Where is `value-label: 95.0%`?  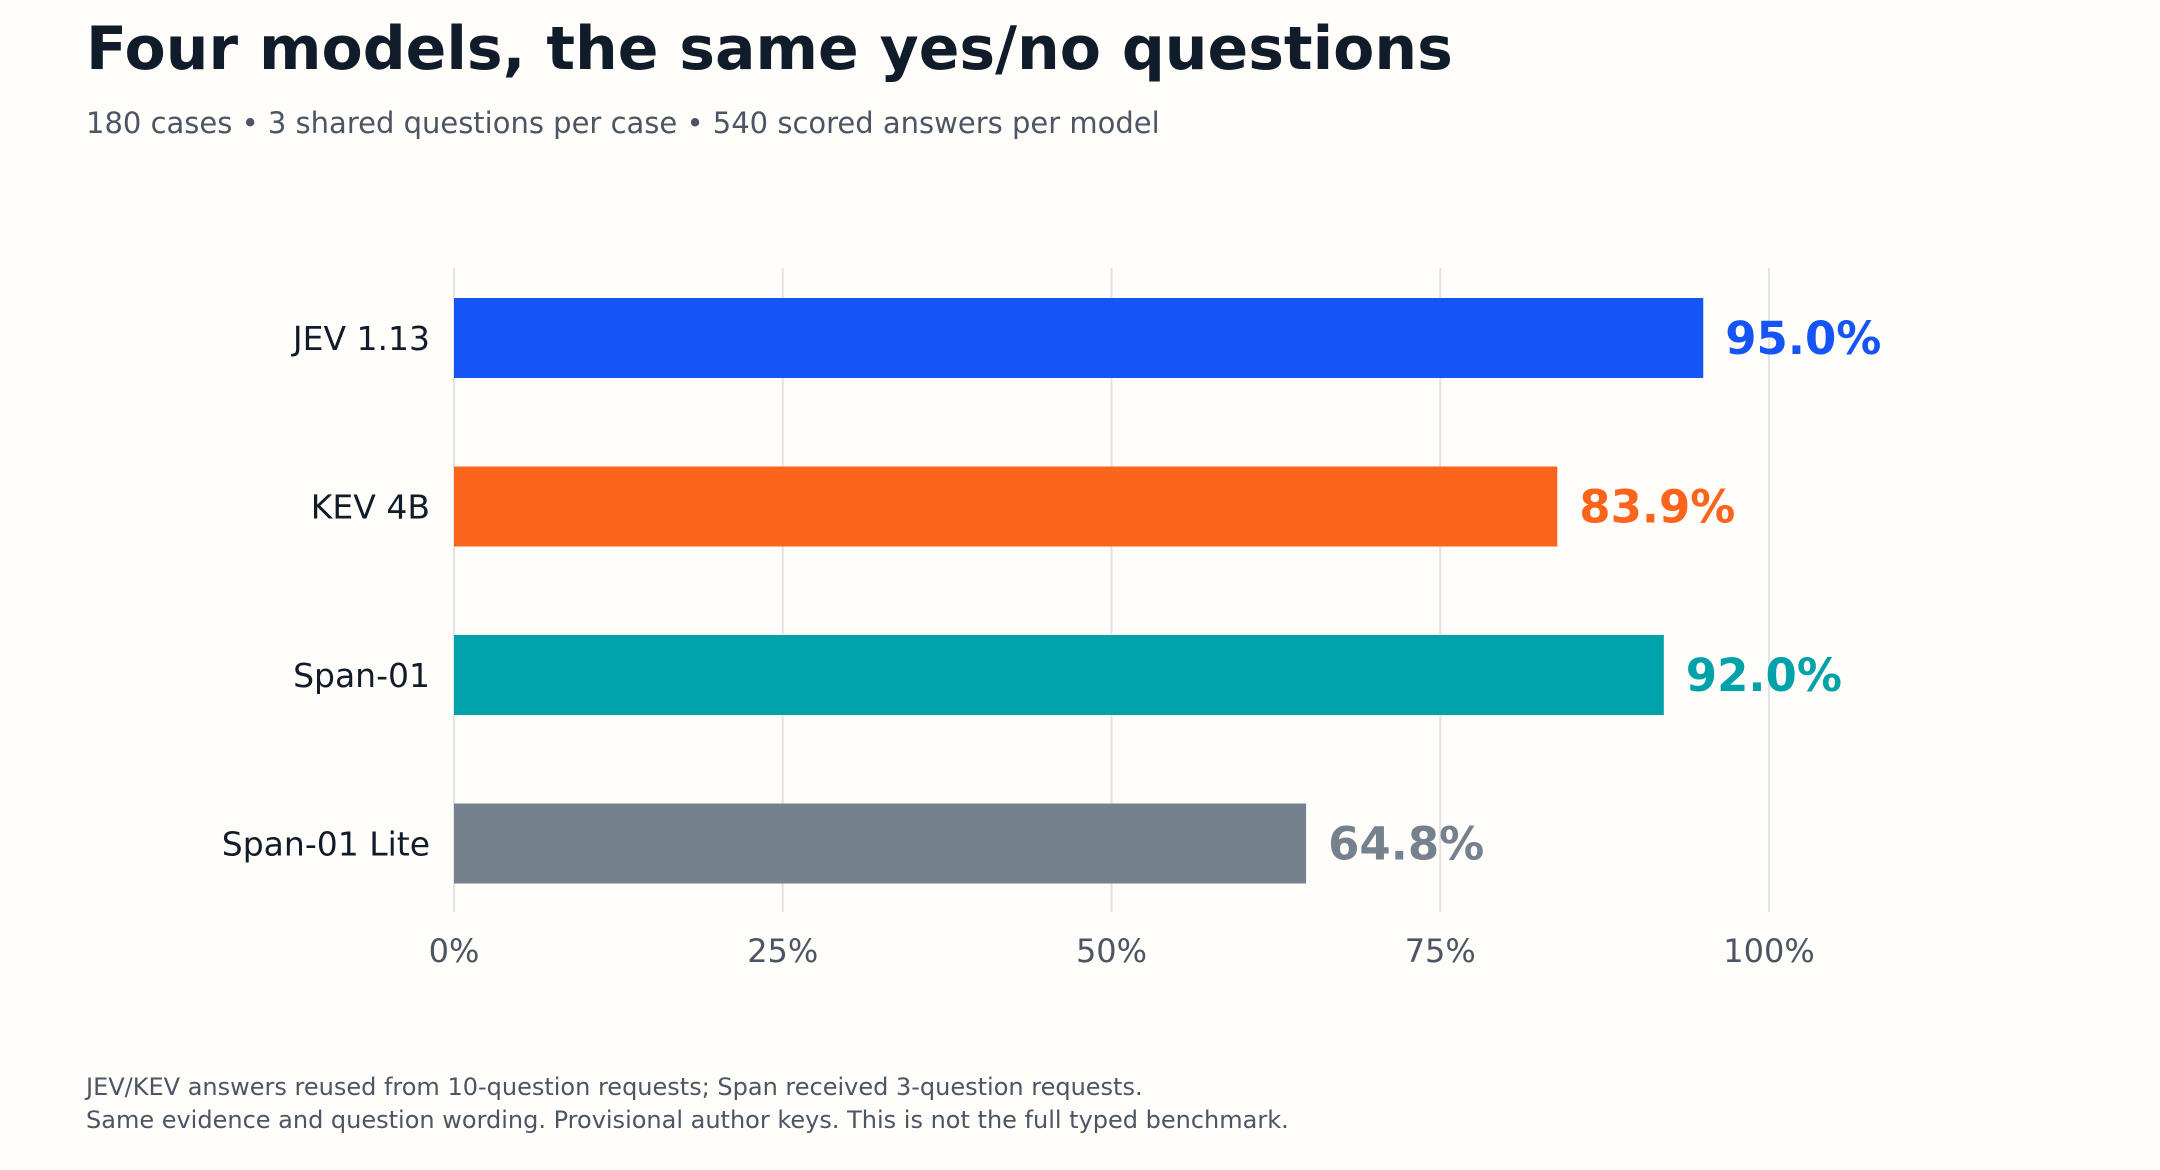 value-label: 95.0% is located at coordinates (1803, 338).